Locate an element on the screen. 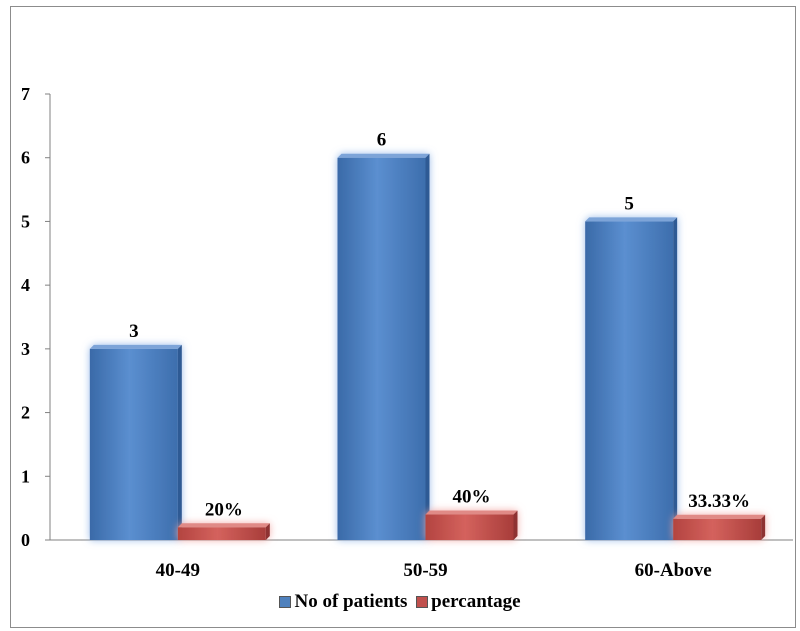 The image size is (800, 631). x-tick-label: 60-Above is located at coordinates (673, 570).